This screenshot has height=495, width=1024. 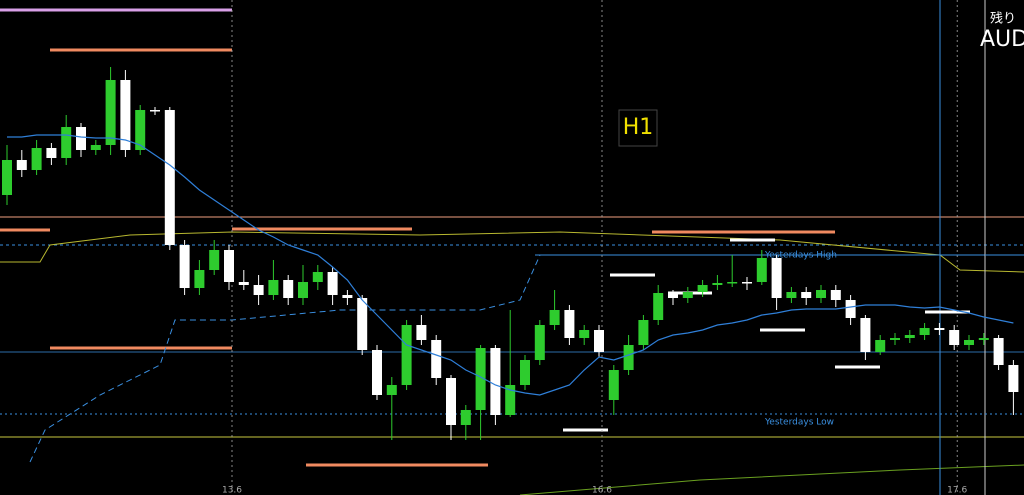 What do you see at coordinates (1003, 19) in the screenshot?
I see `remaining-label: 残り` at bounding box center [1003, 19].